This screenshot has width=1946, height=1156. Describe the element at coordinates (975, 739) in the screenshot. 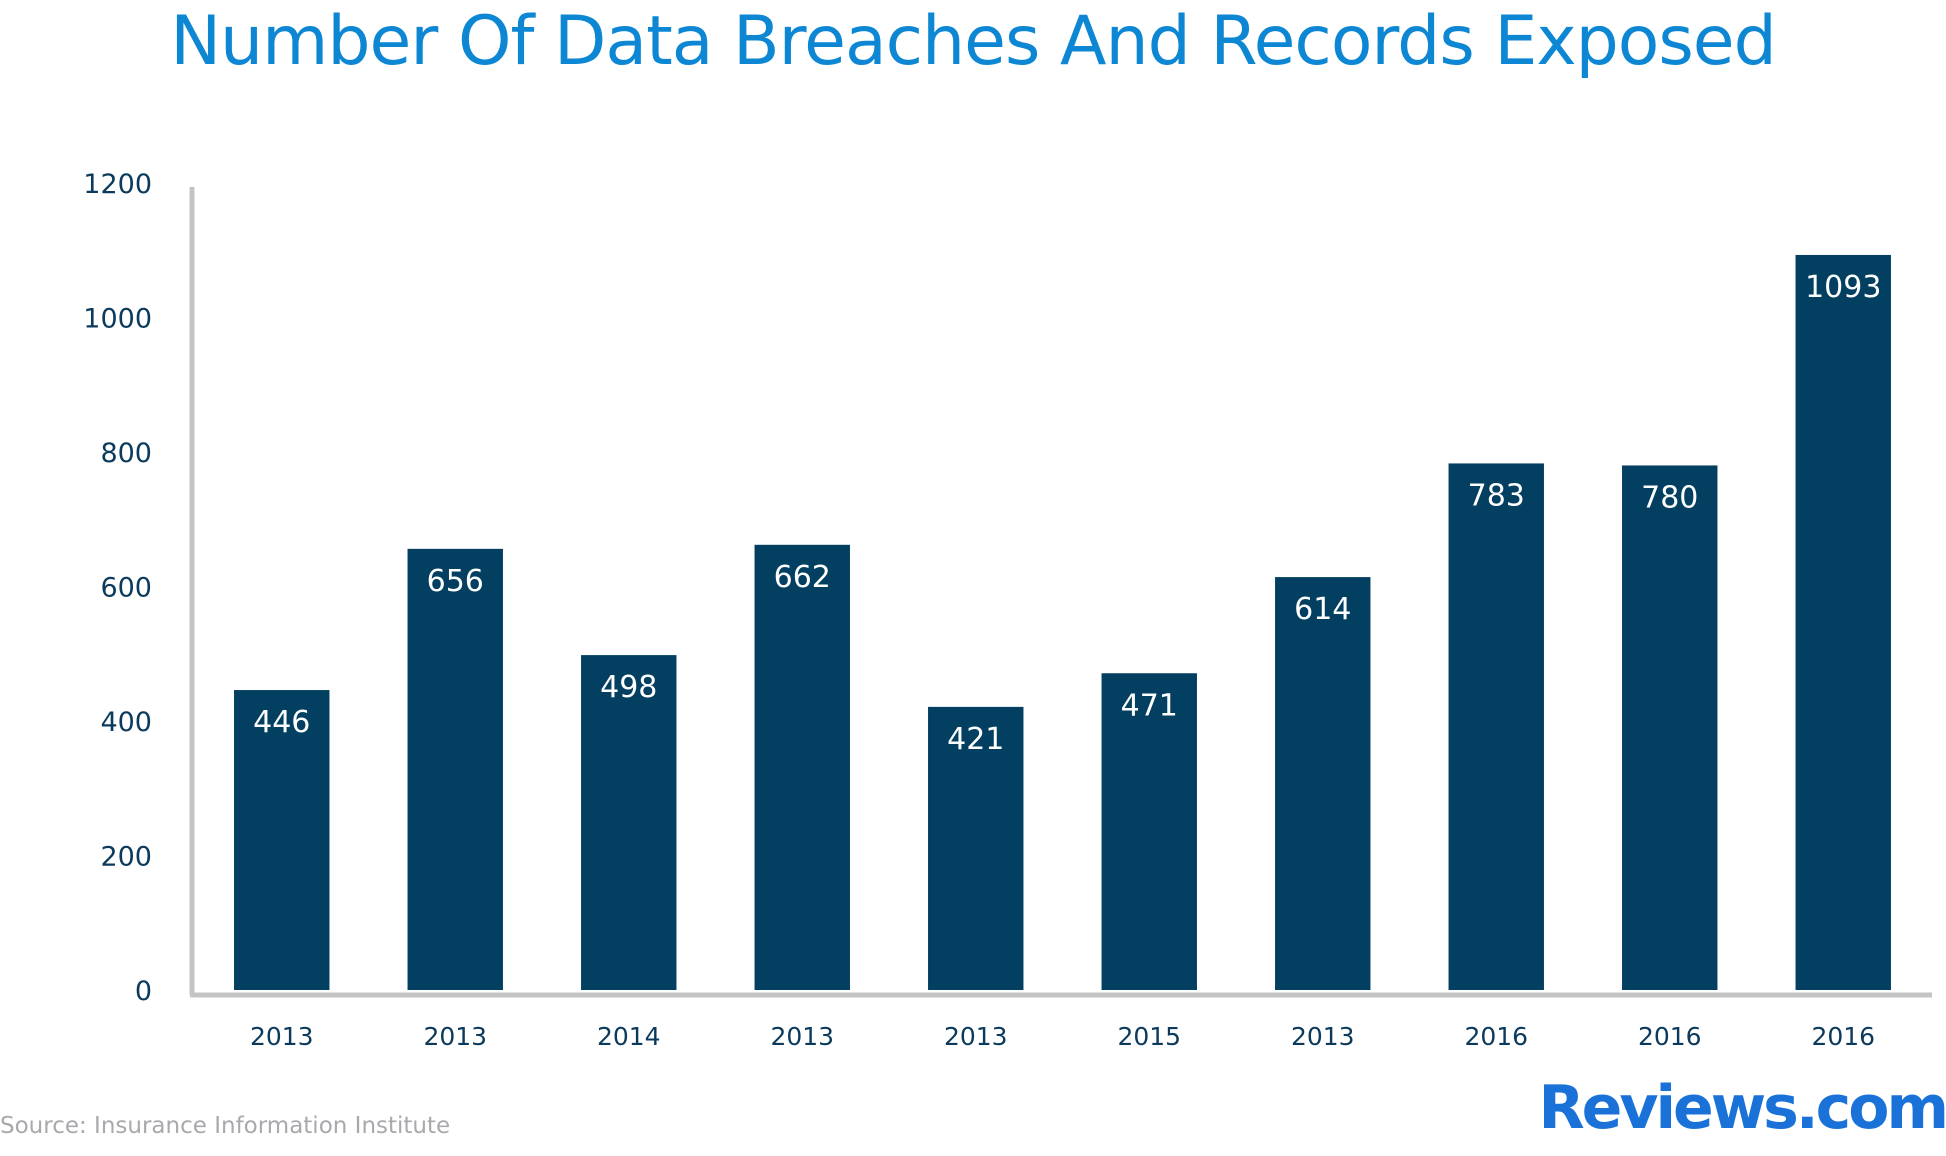

I see `bar-value-label: 421` at that location.